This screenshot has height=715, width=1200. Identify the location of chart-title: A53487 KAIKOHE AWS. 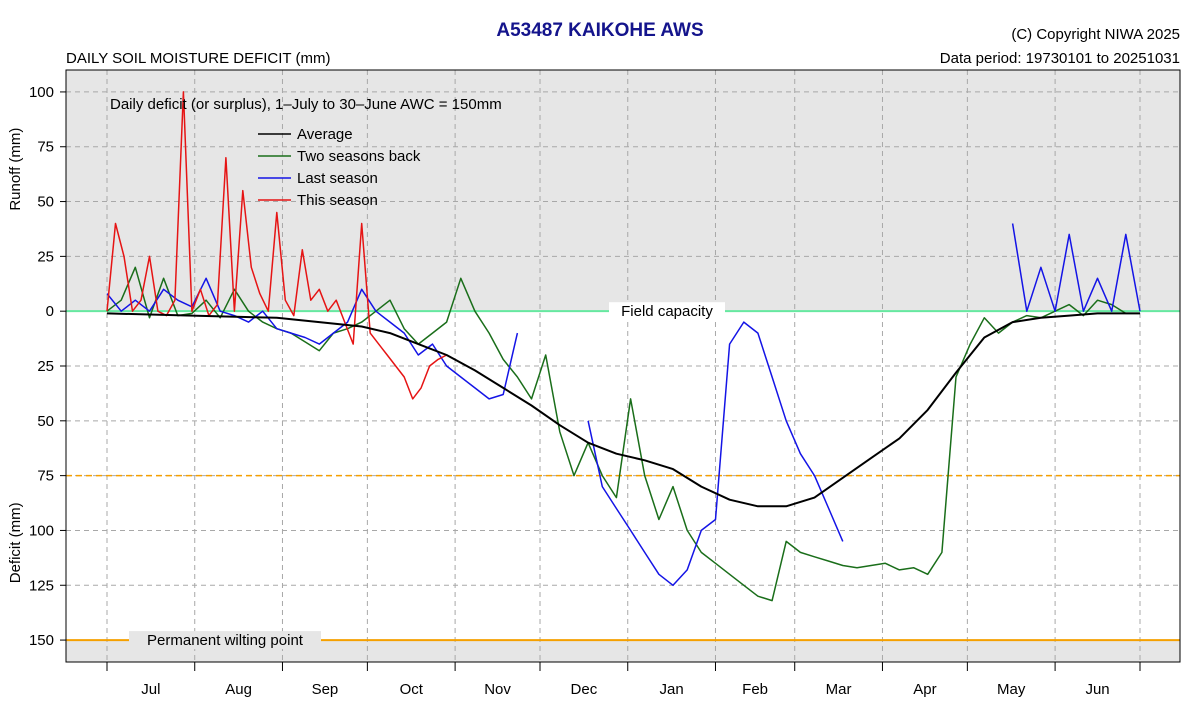
(600, 30).